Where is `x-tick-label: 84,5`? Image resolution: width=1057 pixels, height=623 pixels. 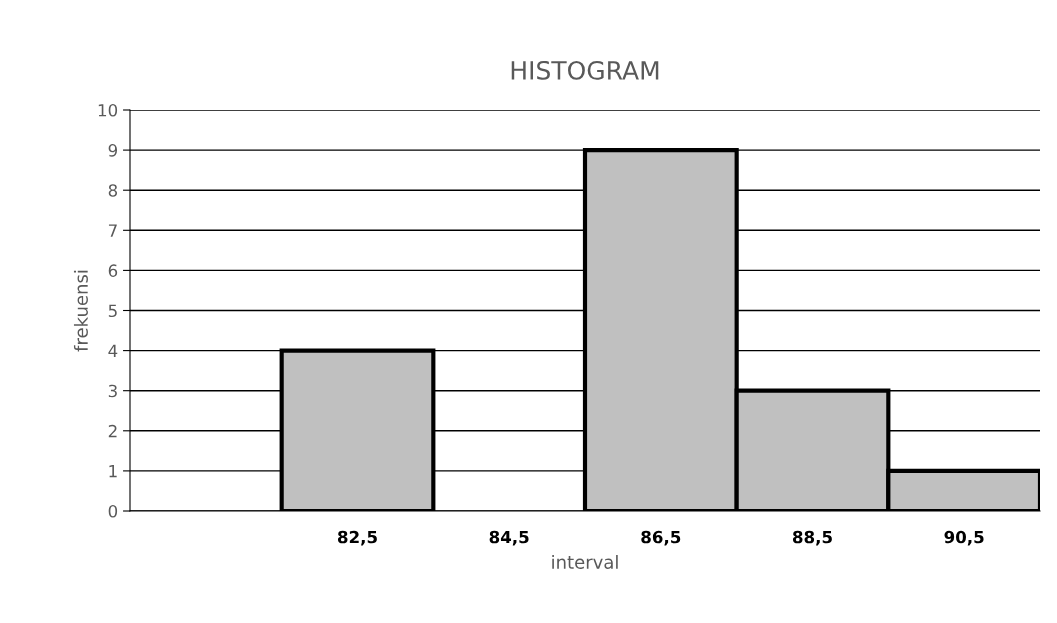
x-tick-label: 84,5 is located at coordinates (509, 538).